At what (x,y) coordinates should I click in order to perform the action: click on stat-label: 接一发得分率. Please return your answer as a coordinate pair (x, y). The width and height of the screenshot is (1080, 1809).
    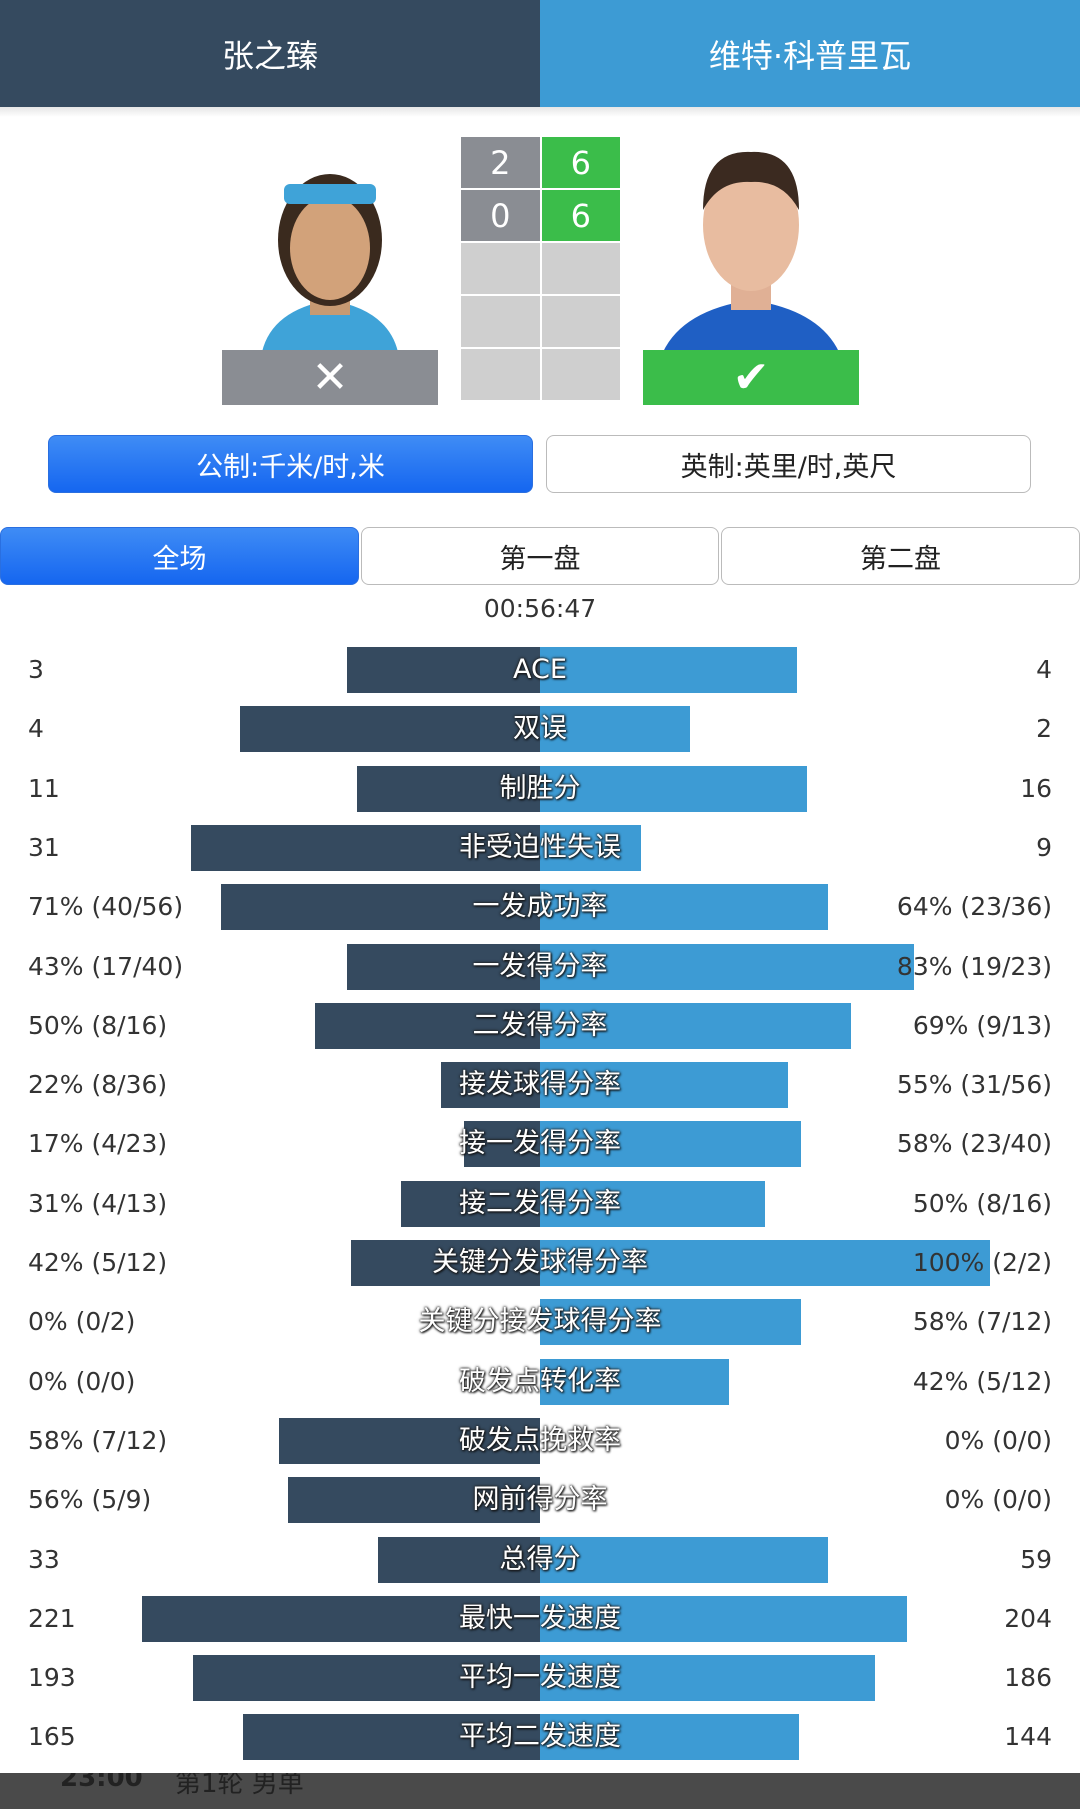
    Looking at the image, I should click on (540, 1144).